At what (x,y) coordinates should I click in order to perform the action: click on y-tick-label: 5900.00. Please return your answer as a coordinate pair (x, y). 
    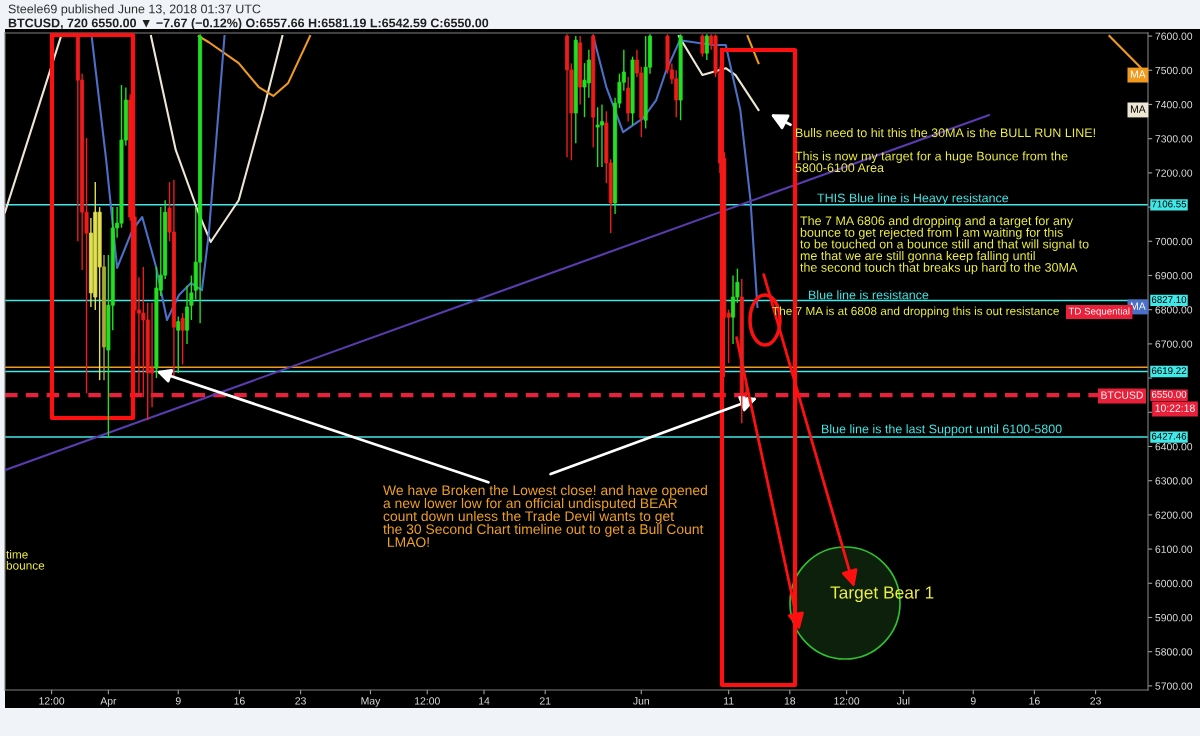
    Looking at the image, I should click on (1174, 617).